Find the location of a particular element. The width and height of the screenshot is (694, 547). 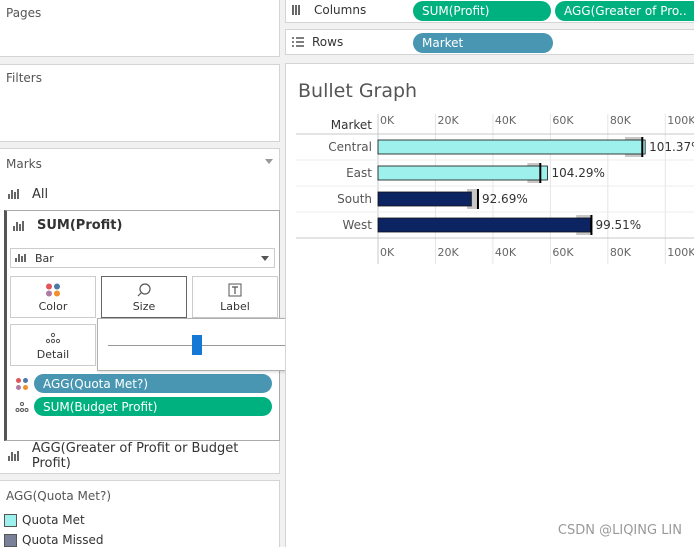

pages-shelf: Pages is located at coordinates (140, 28).